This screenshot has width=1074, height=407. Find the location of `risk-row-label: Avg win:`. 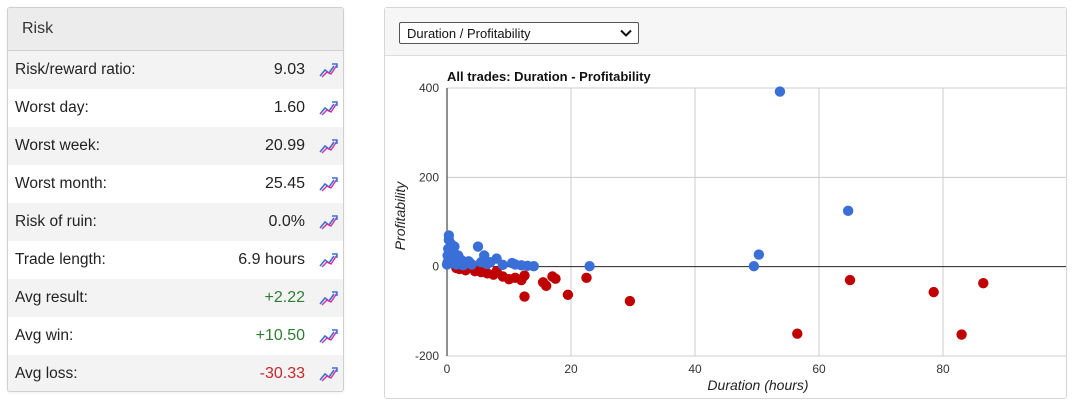

risk-row-label: Avg win: is located at coordinates (44, 335).